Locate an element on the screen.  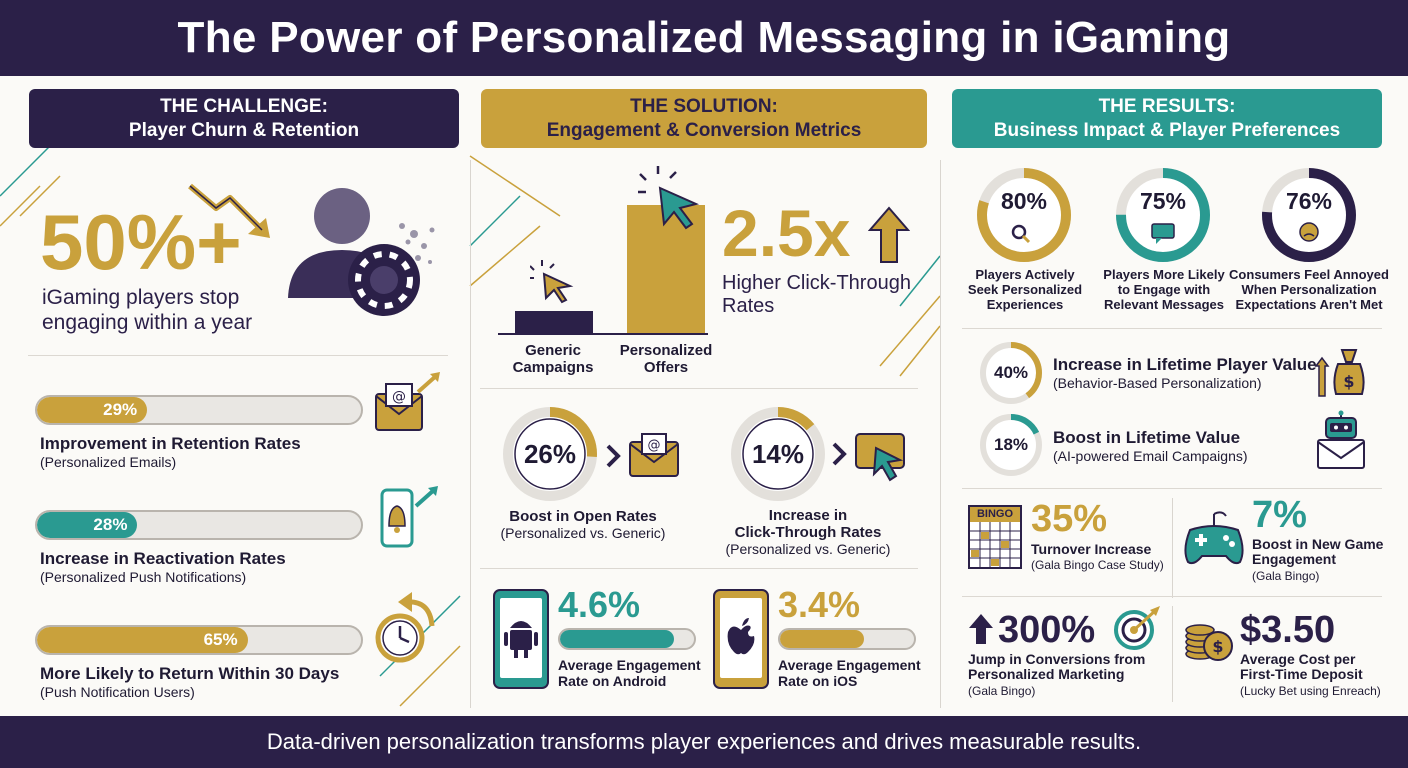
return-bar-fill: 65% is located at coordinates (142, 640).